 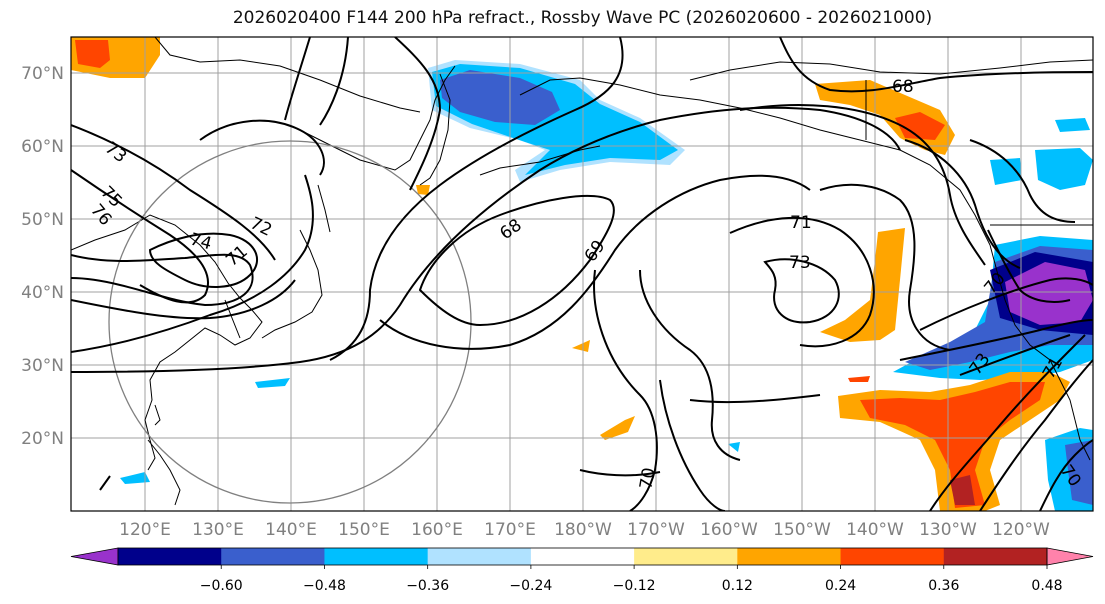 What do you see at coordinates (943, 586) in the screenshot?
I see `colorbar-tick-label: 0.36` at bounding box center [943, 586].